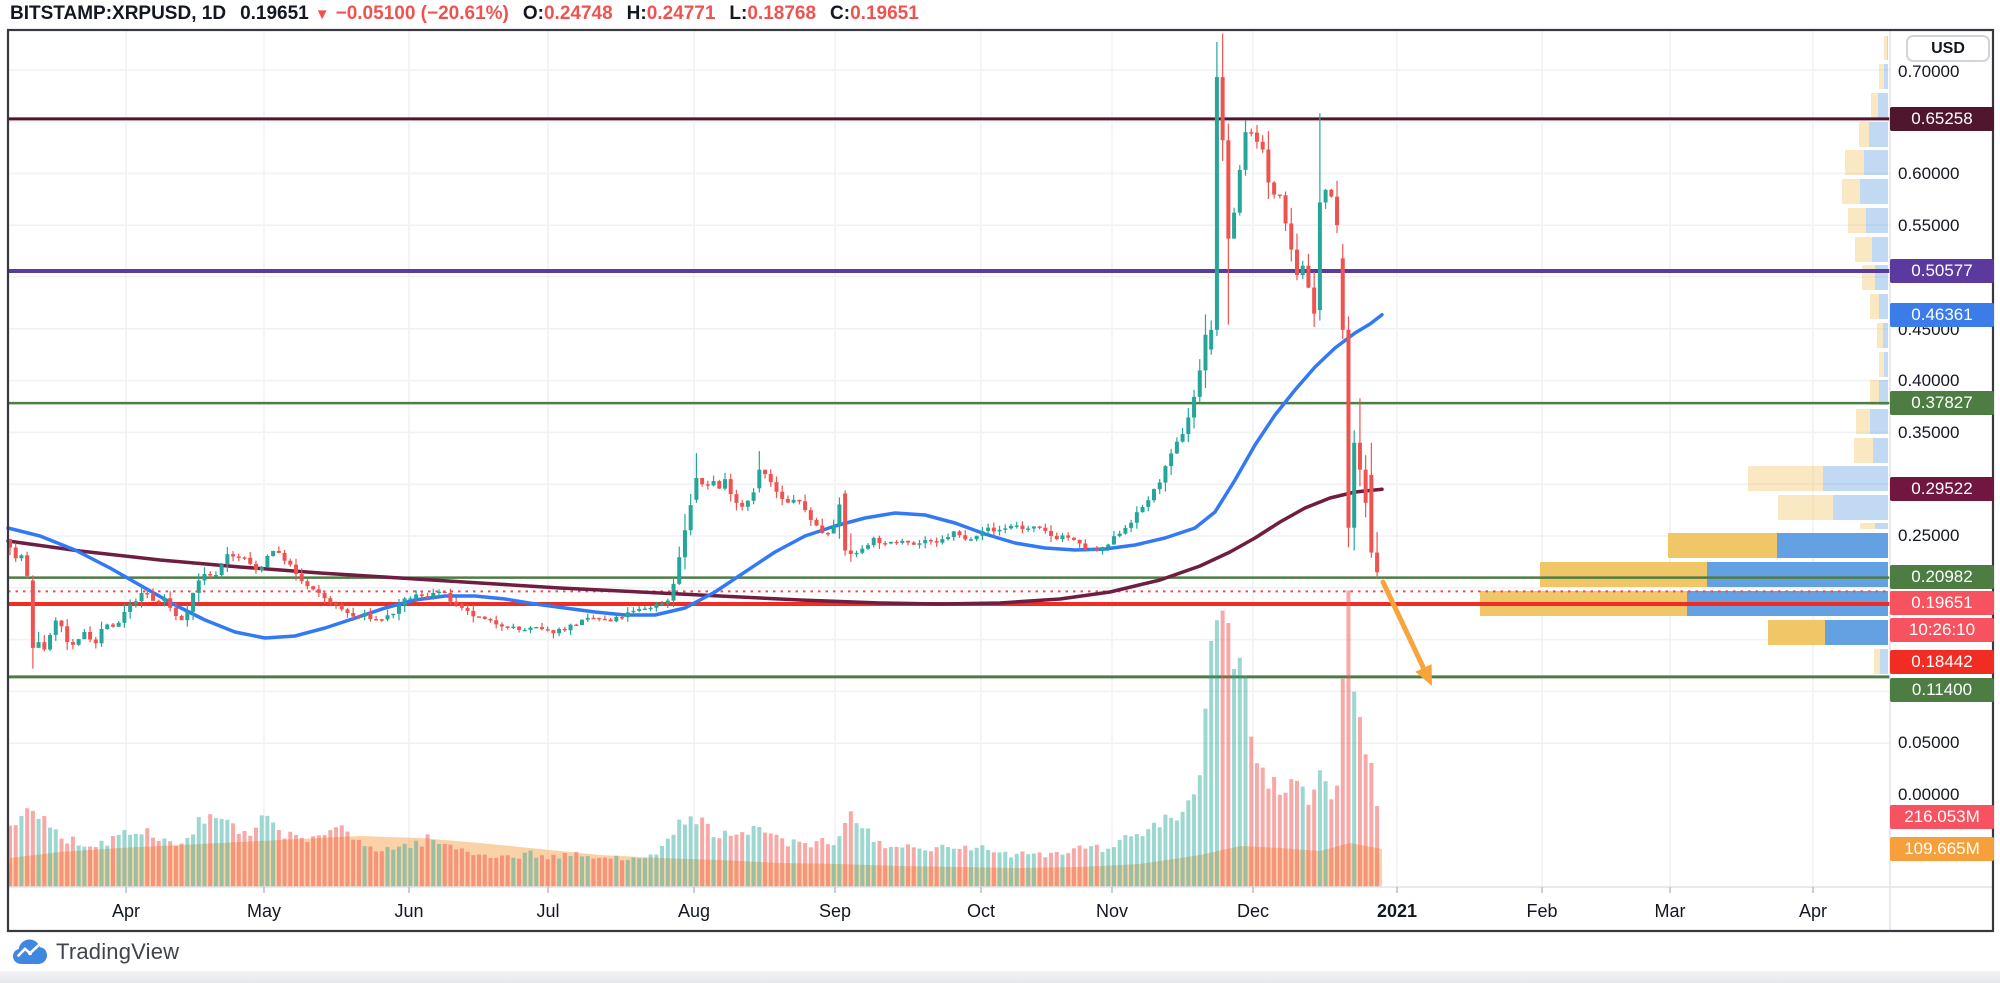  What do you see at coordinates (695, 546) in the screenshot?
I see `ma-200-line` at bounding box center [695, 546].